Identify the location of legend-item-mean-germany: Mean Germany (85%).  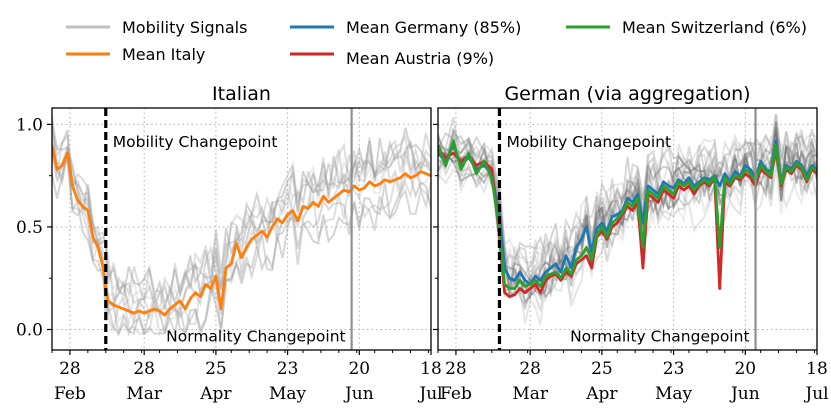
(405, 27).